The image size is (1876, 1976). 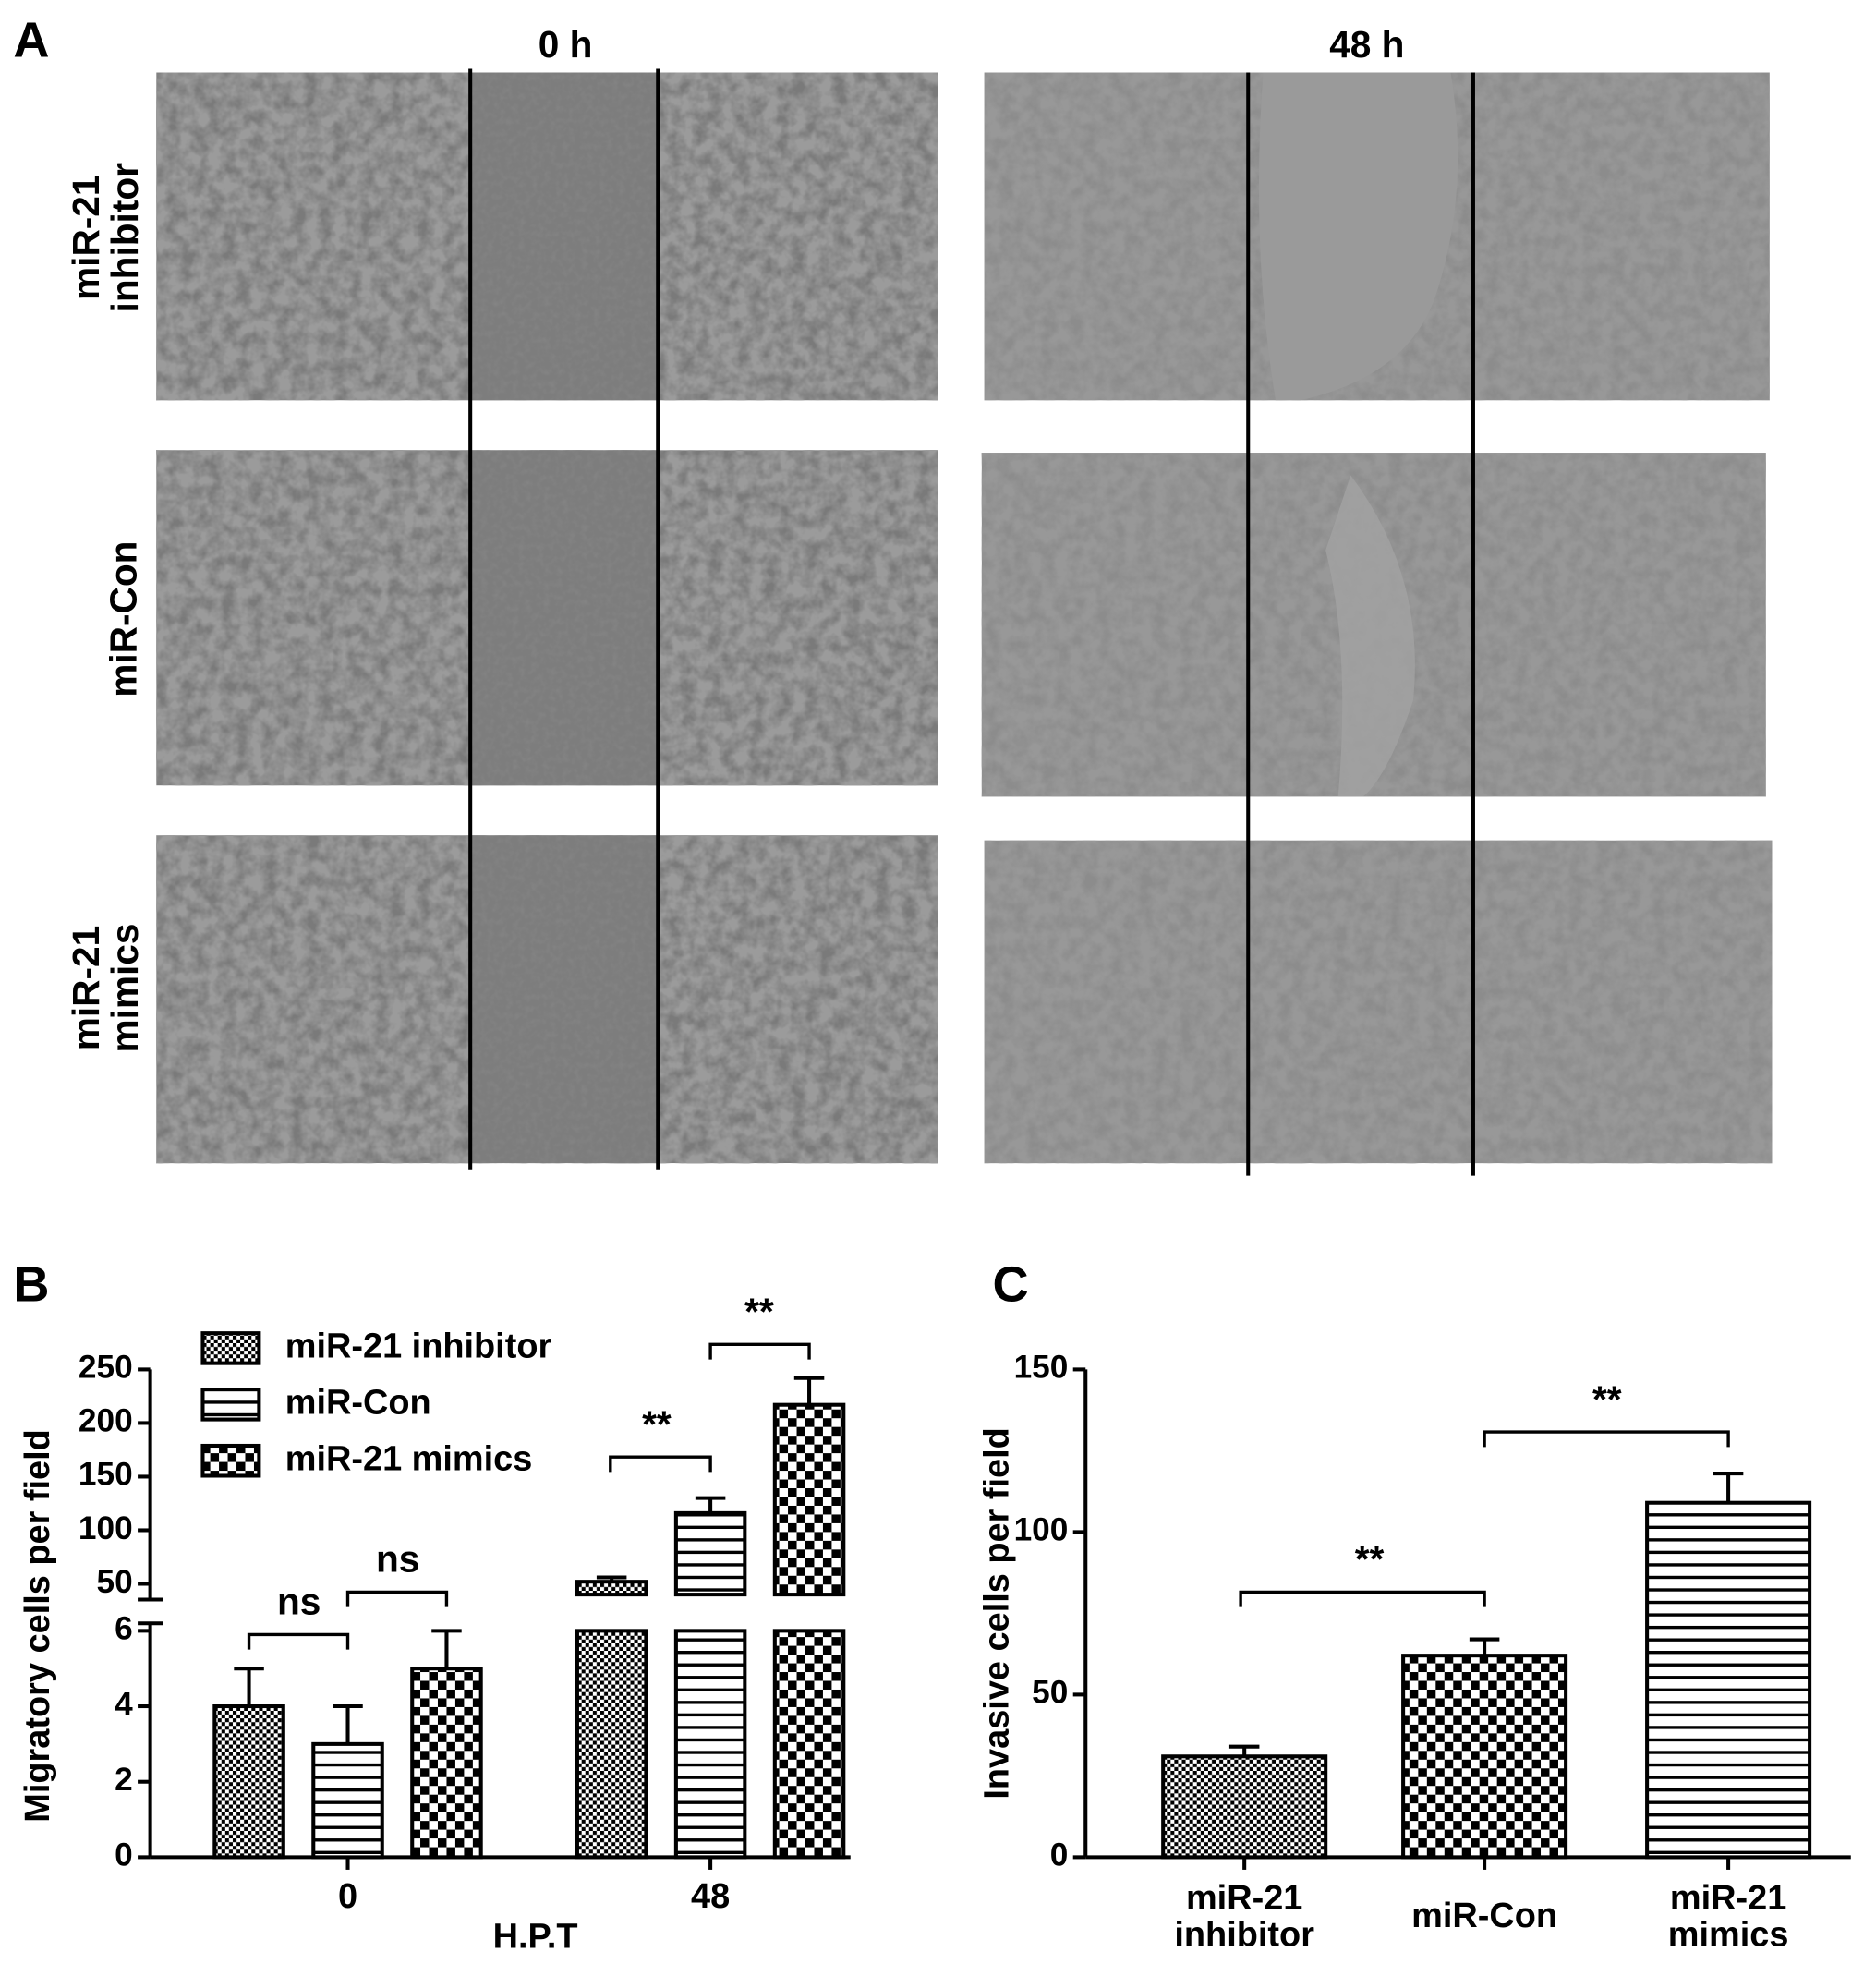 I want to click on row-label: miR-Con, so click(x=124, y=618).